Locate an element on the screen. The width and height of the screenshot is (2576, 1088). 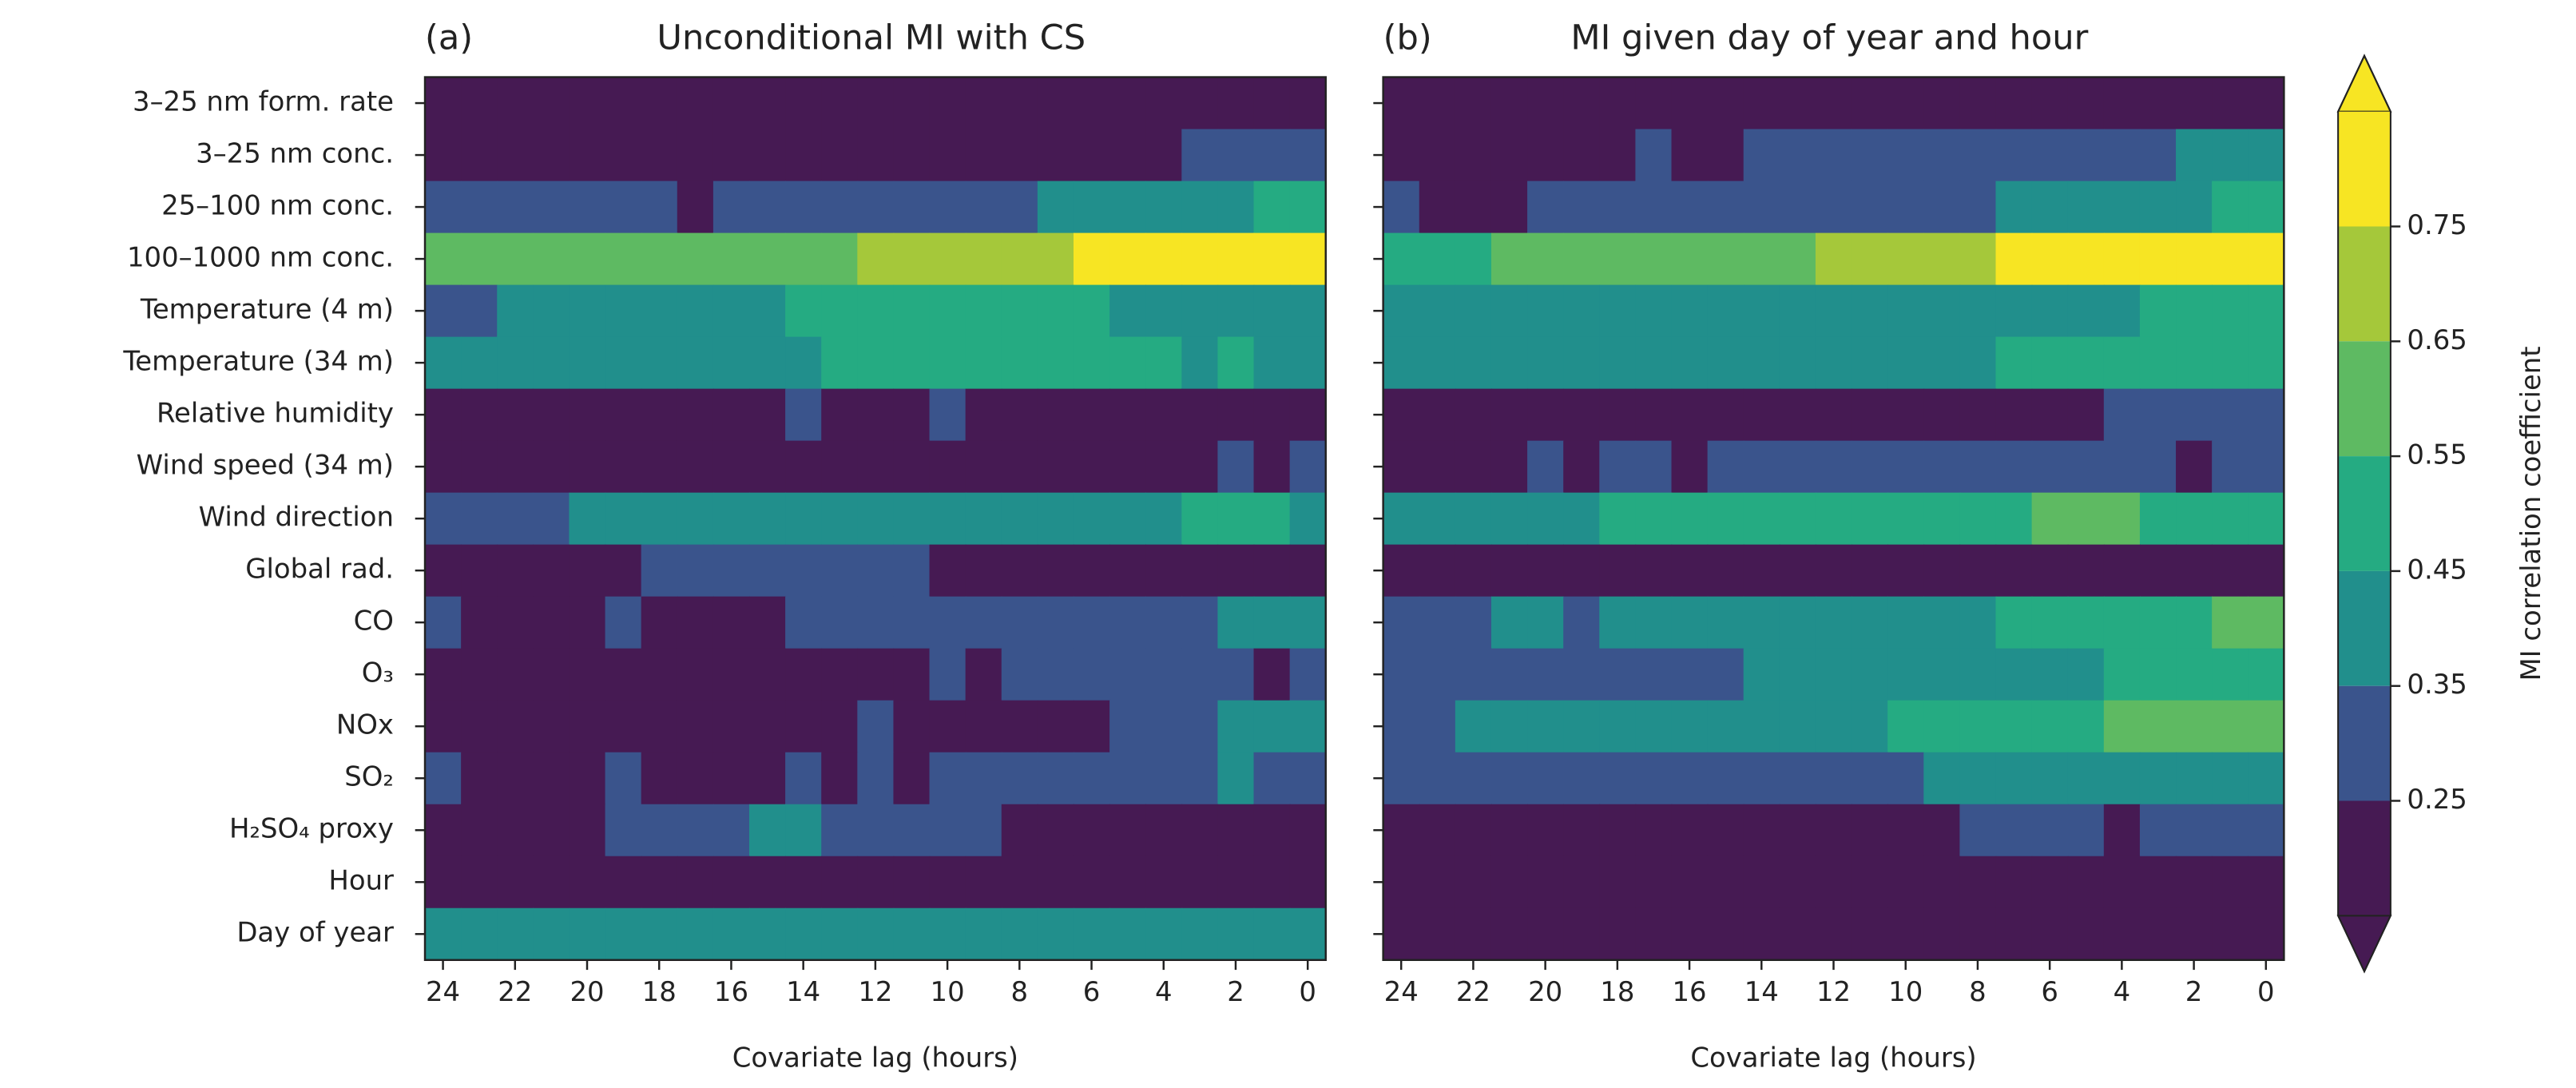
row-label: 3–25 nm form. rate is located at coordinates (263, 102).